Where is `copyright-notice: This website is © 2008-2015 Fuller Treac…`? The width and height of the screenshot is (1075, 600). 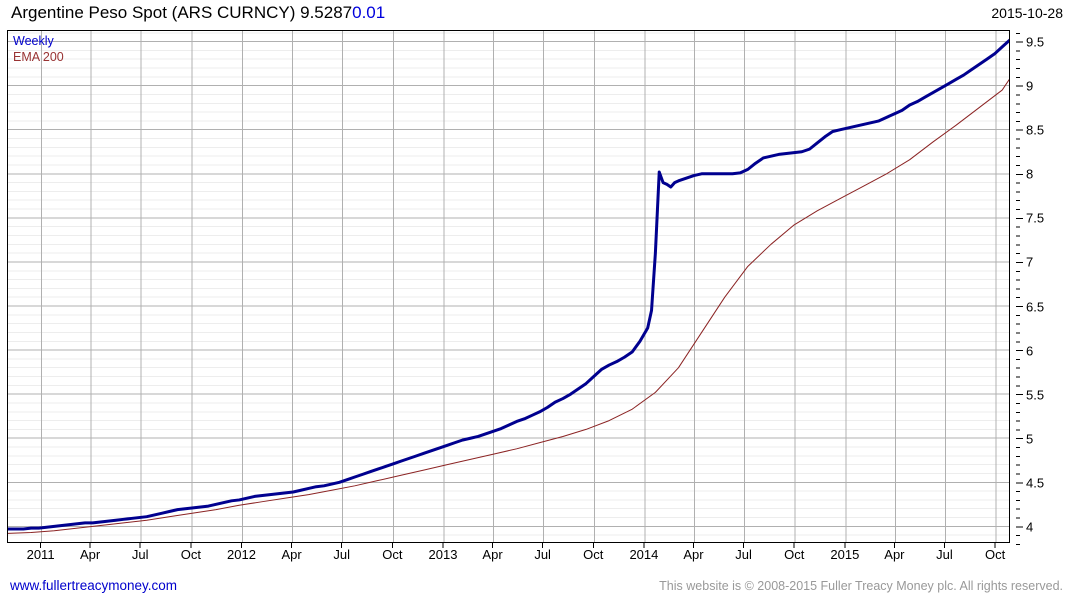 copyright-notice: This website is © 2008-2015 Fuller Treac… is located at coordinates (861, 586).